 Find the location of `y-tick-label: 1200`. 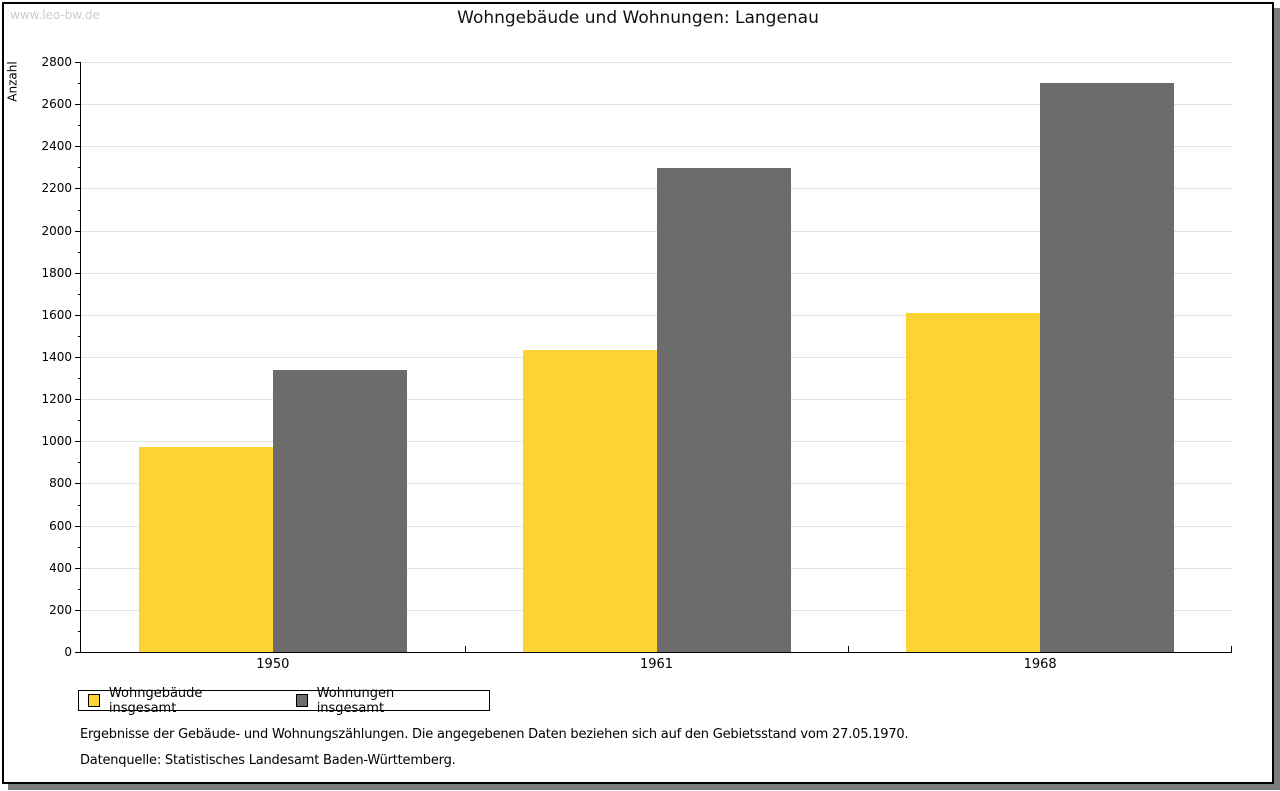

y-tick-label: 1200 is located at coordinates (56, 399).